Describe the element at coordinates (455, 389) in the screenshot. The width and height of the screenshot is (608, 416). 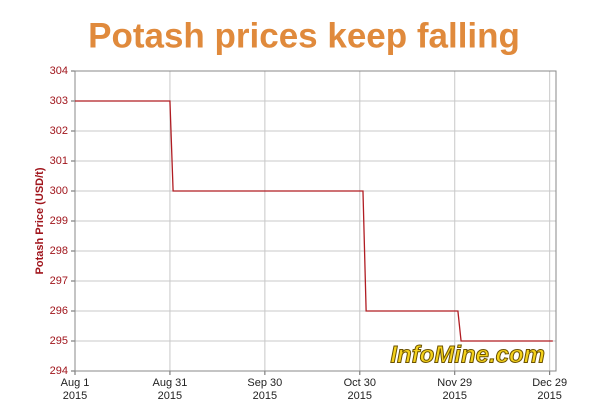
I see `x-tick-label: Nov 29 2015` at that location.